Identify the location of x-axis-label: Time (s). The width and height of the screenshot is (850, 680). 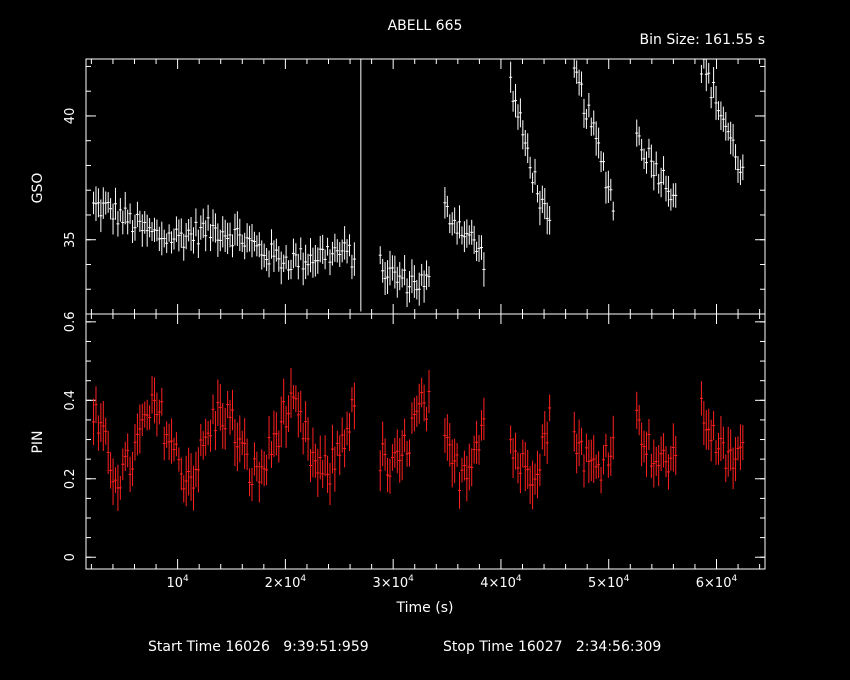
(425, 608).